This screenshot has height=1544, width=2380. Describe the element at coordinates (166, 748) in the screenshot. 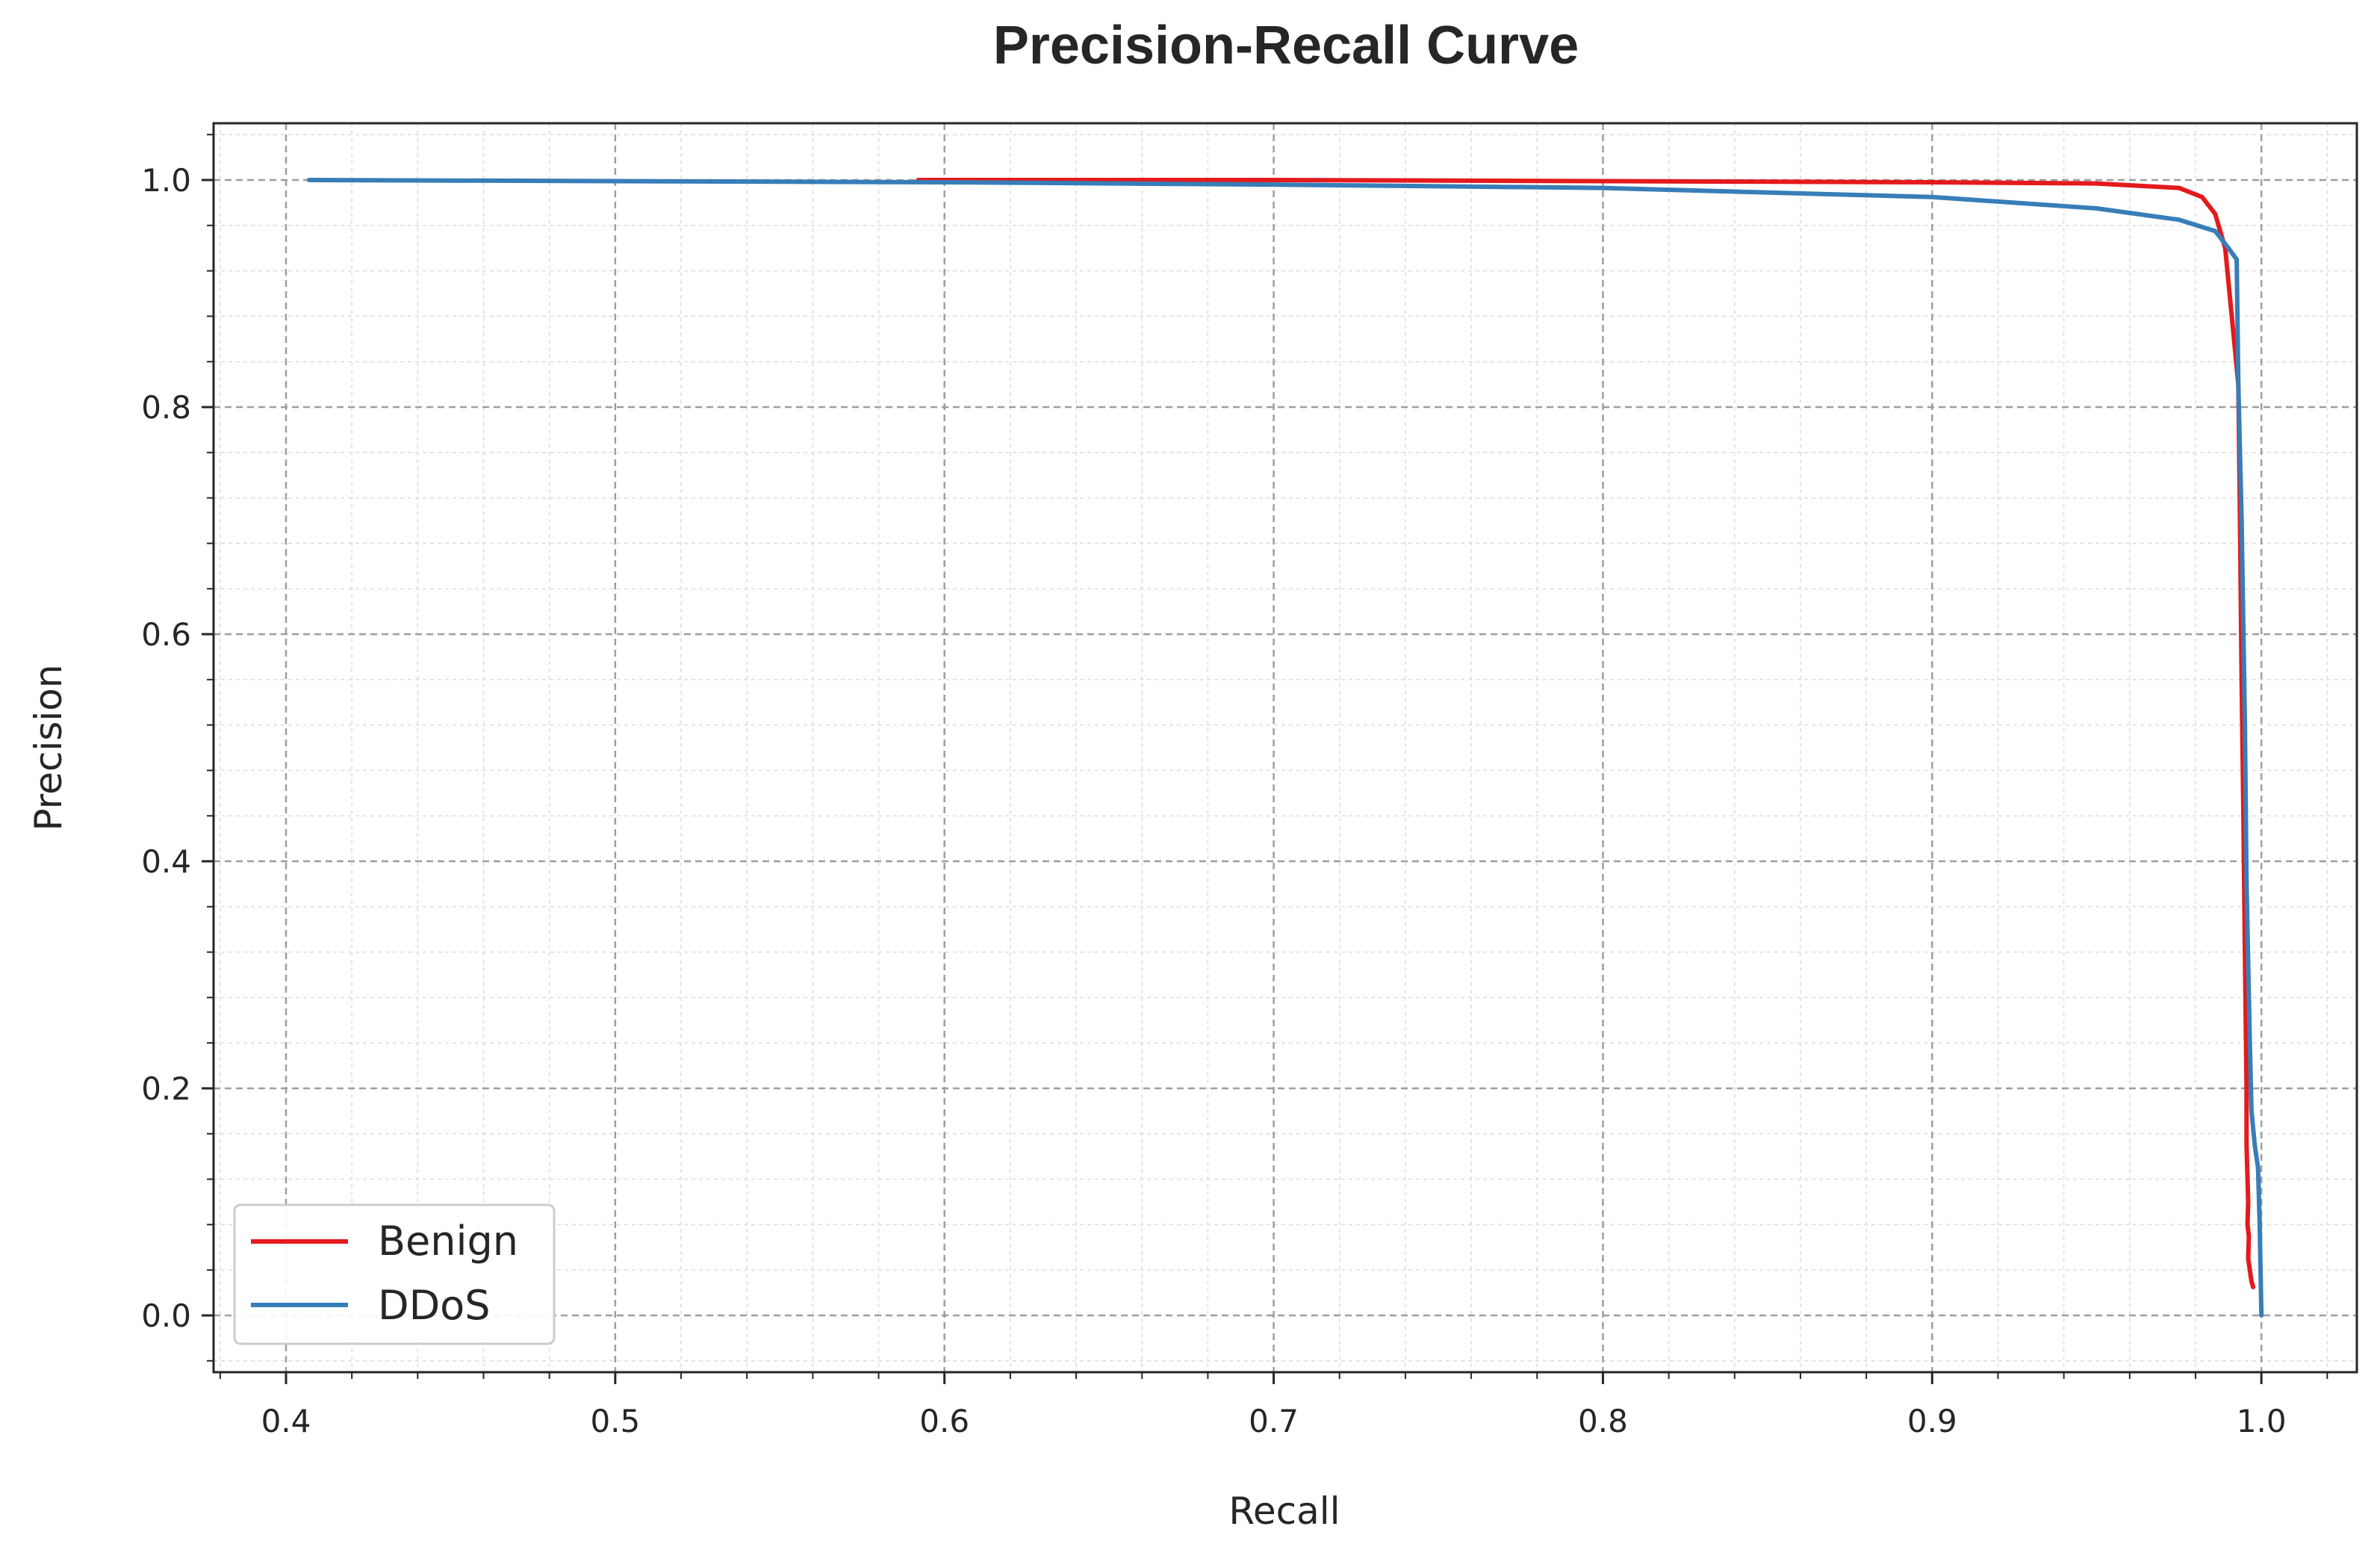

I see `y-tick-labels: 0.0 0.2 0.4 0.6 0.8 1.0` at that location.